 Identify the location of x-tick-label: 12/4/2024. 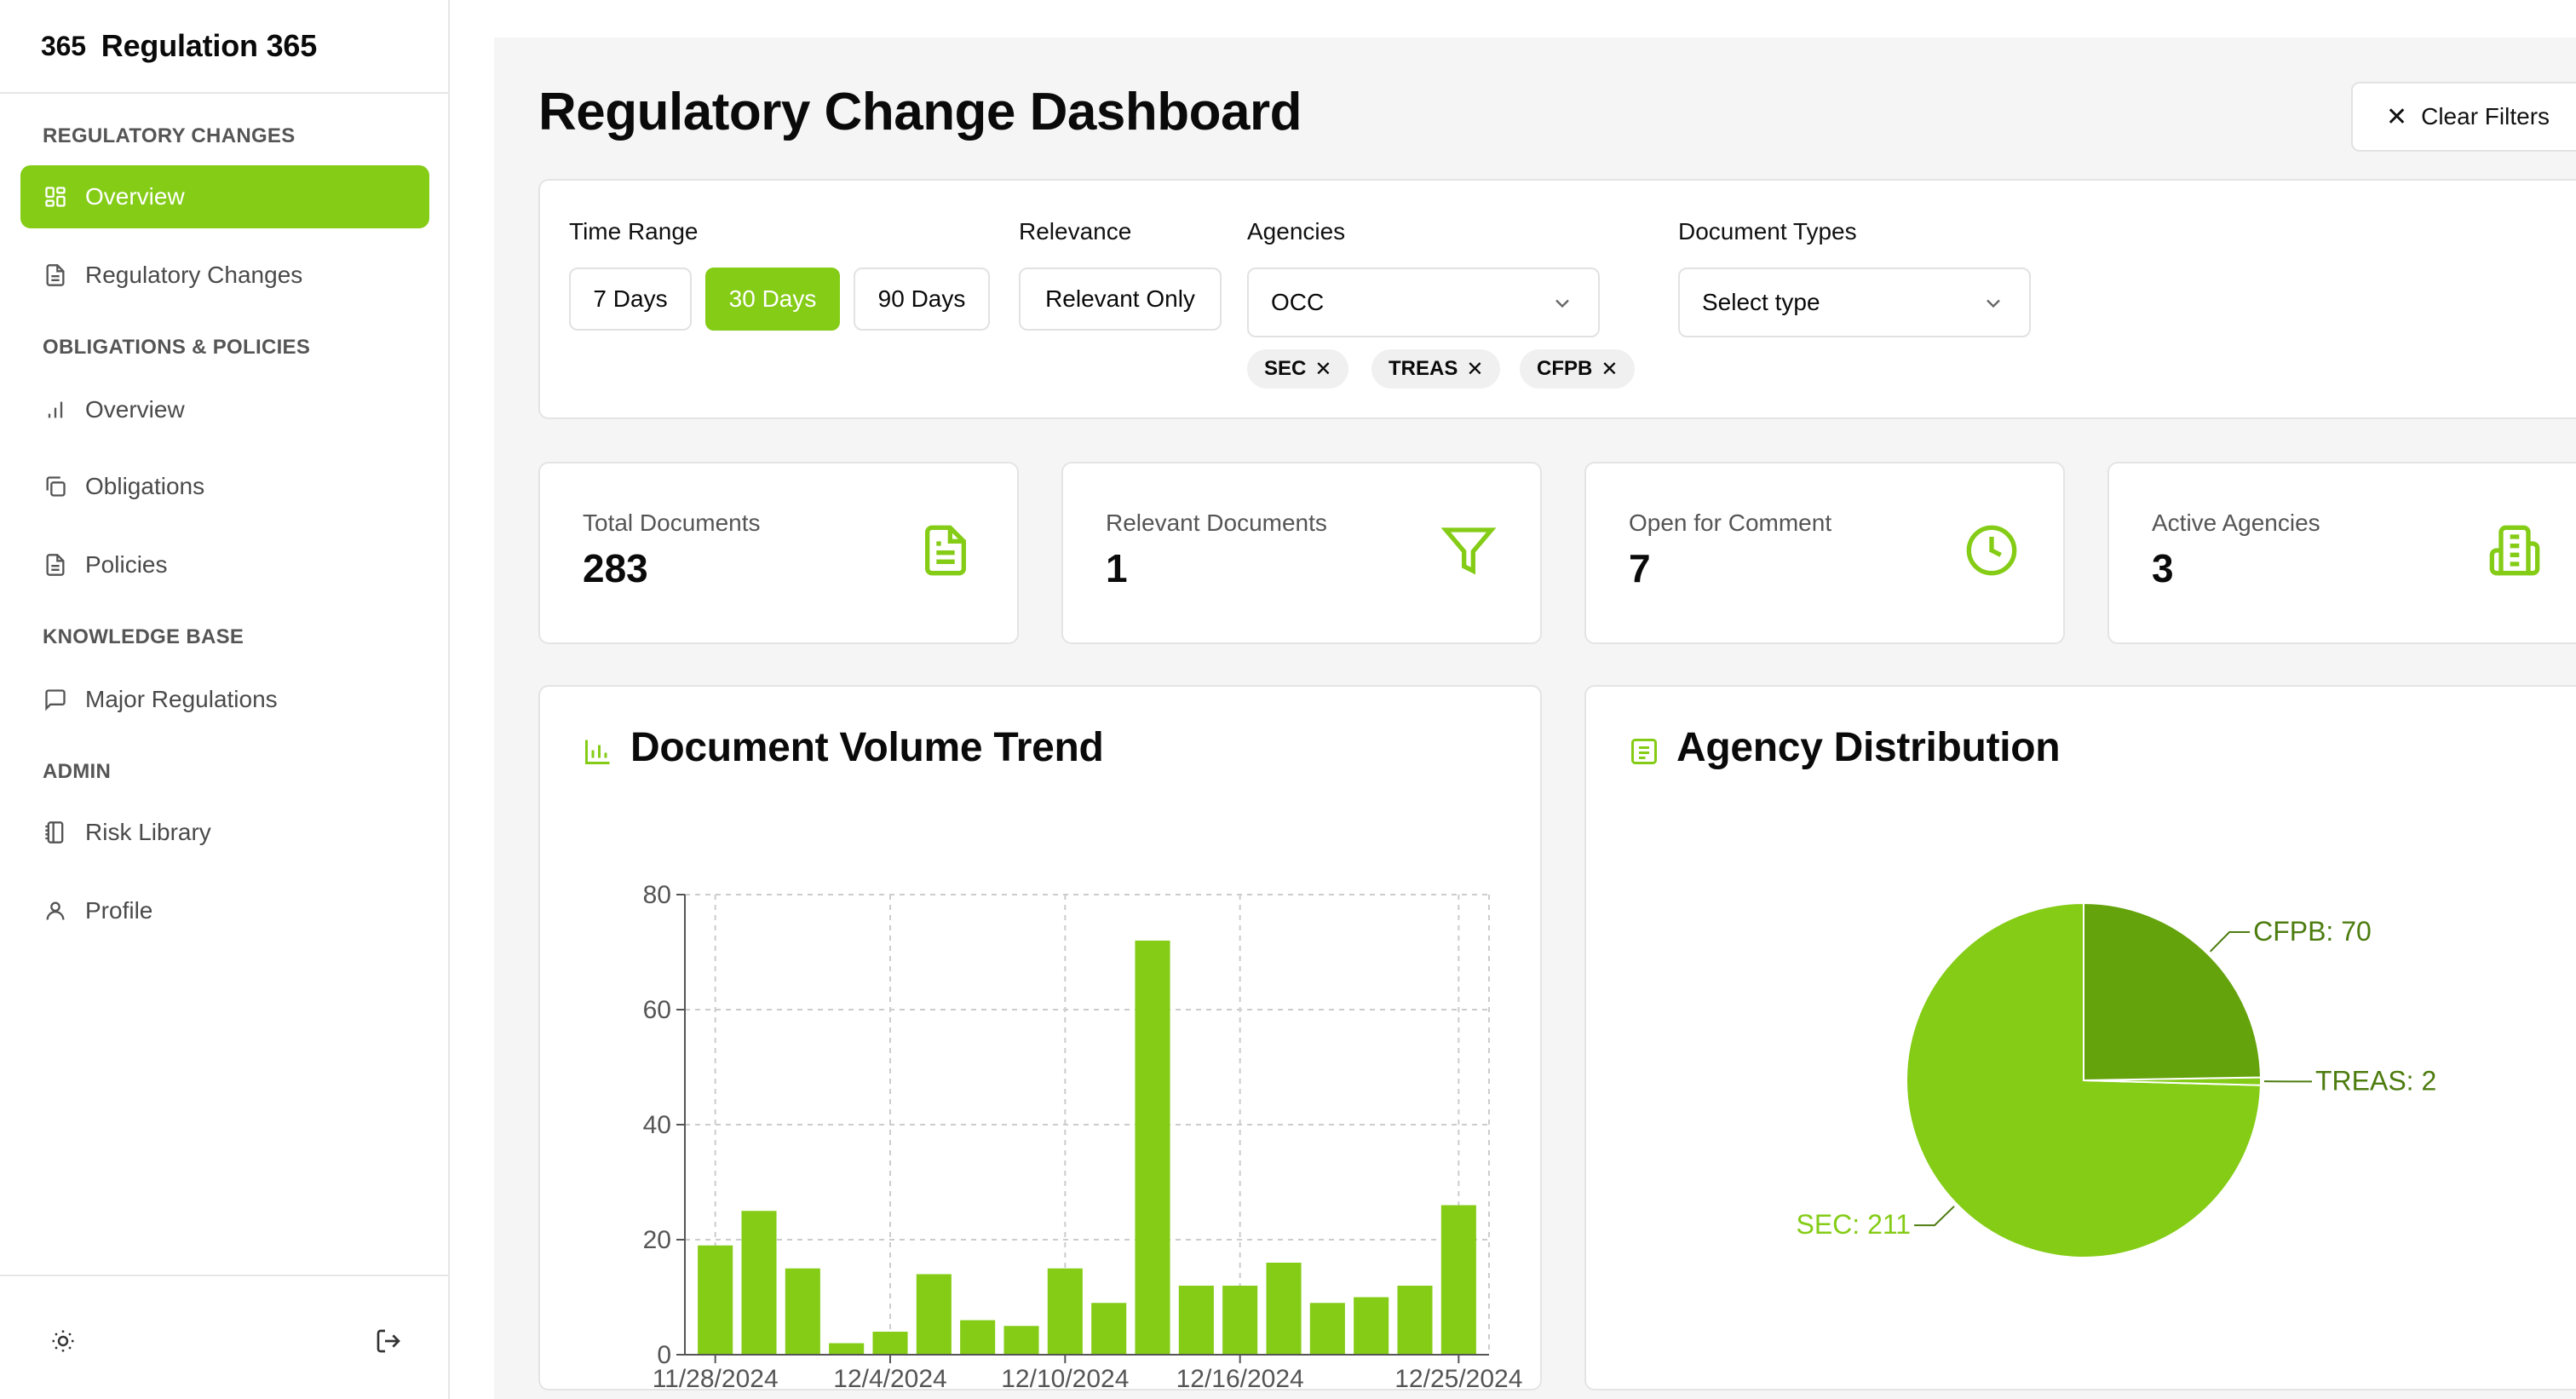
(890, 1377).